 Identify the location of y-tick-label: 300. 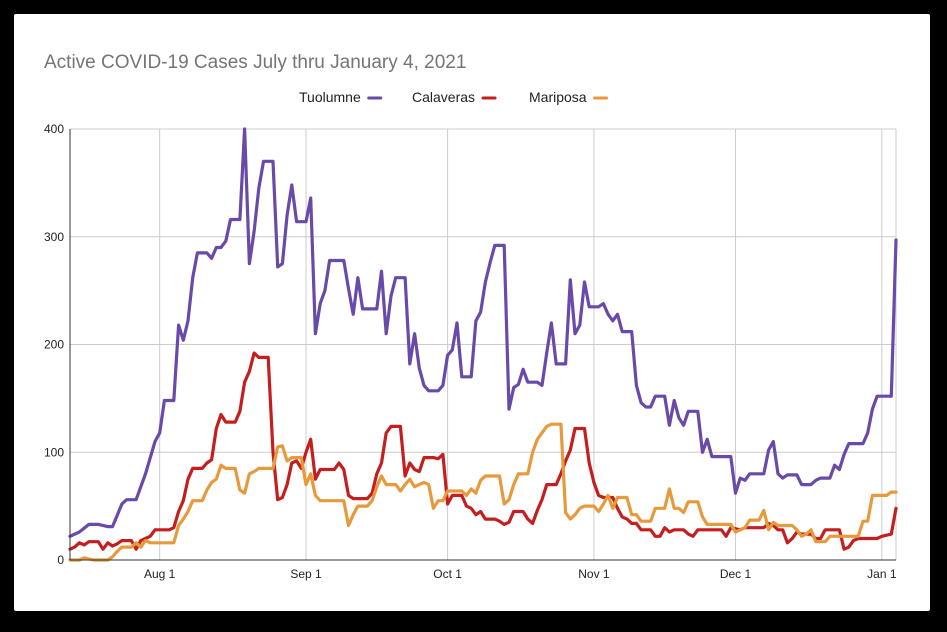
(54, 237).